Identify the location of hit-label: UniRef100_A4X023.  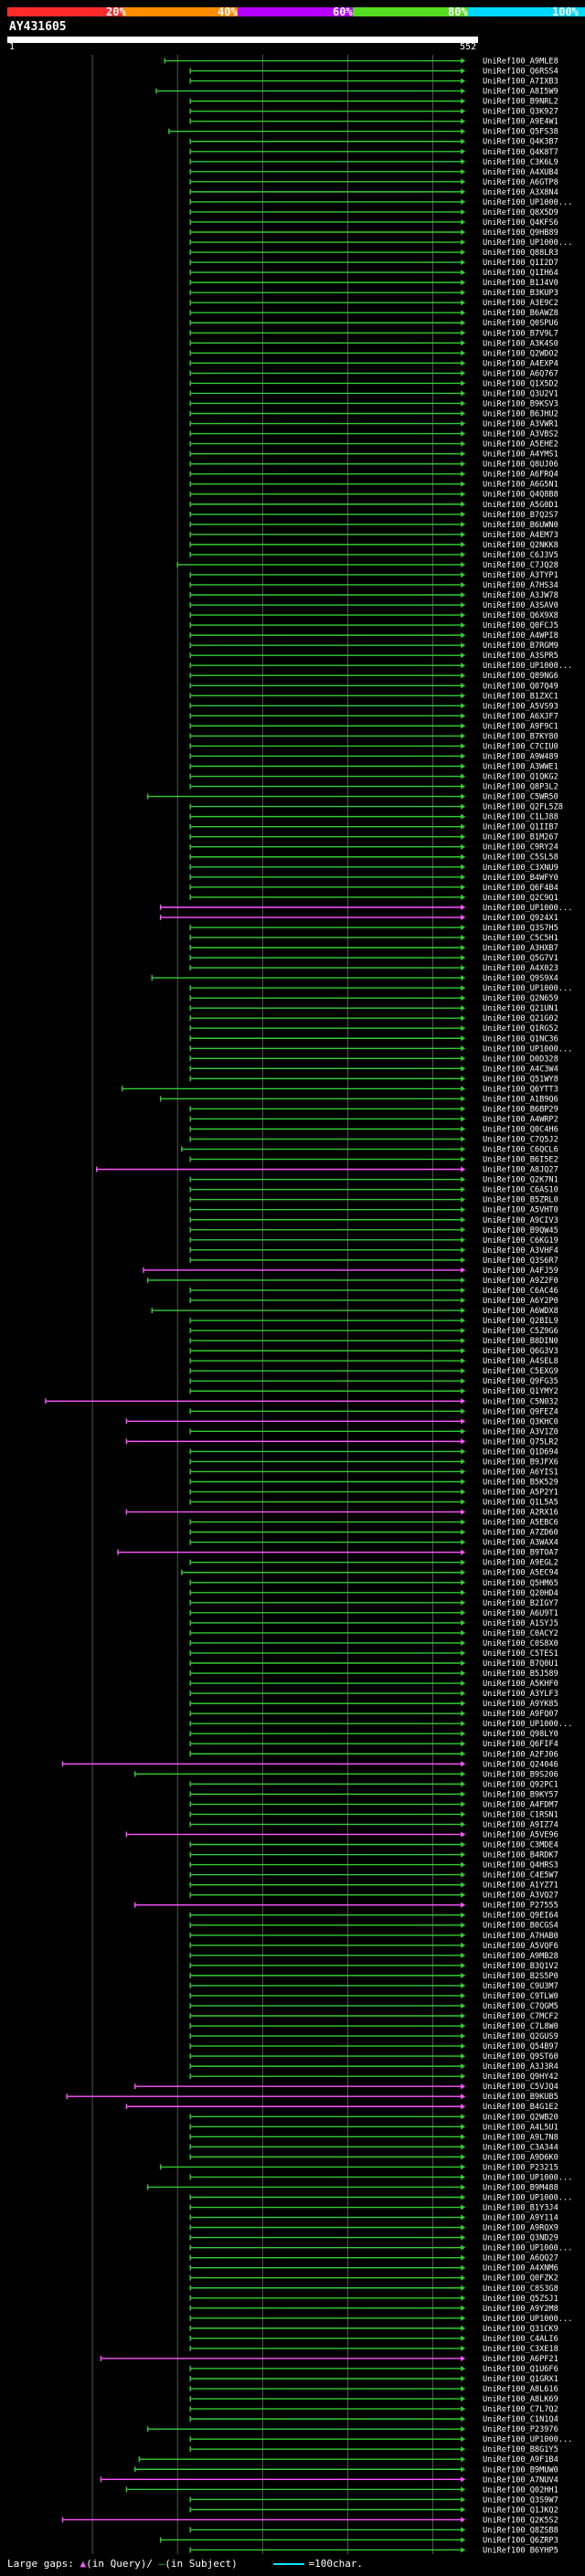
(520, 968).